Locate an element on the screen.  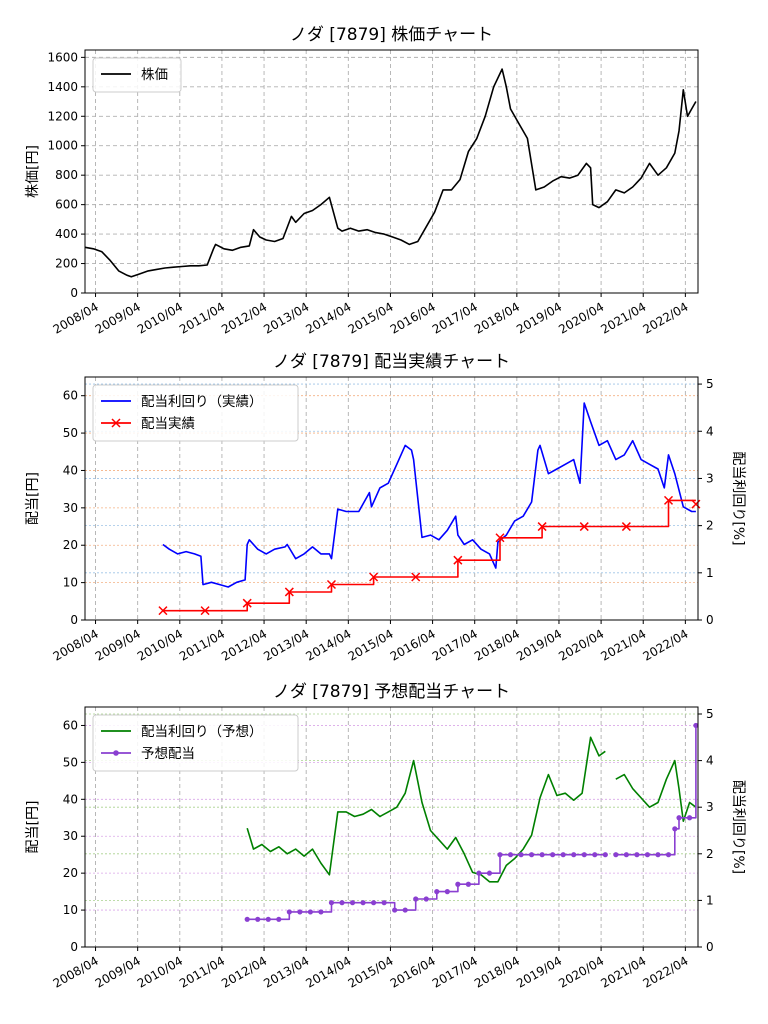
y-tick-label: 400 is located at coordinates (66, 234).